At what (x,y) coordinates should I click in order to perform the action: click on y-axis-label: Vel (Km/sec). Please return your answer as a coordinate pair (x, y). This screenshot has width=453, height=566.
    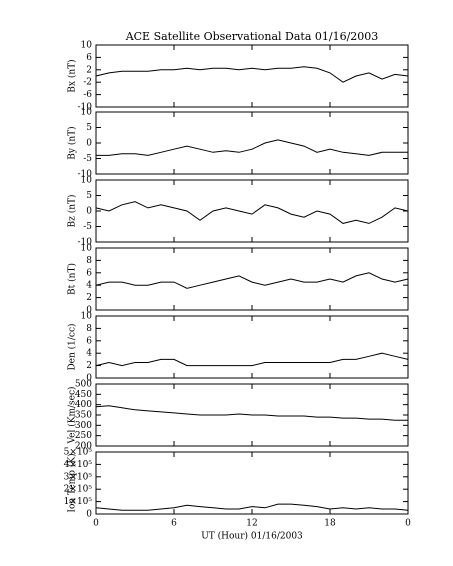
    Looking at the image, I should click on (72, 415).